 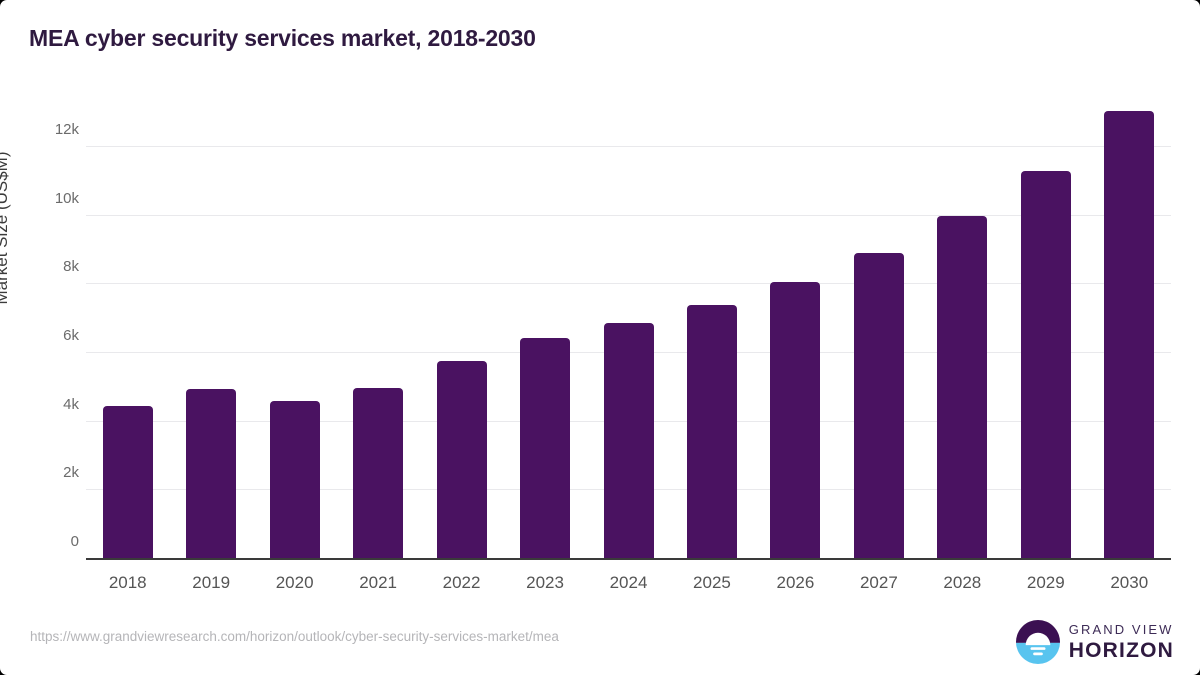 What do you see at coordinates (66, 129) in the screenshot?
I see `y-axis-tick-label: 12k` at bounding box center [66, 129].